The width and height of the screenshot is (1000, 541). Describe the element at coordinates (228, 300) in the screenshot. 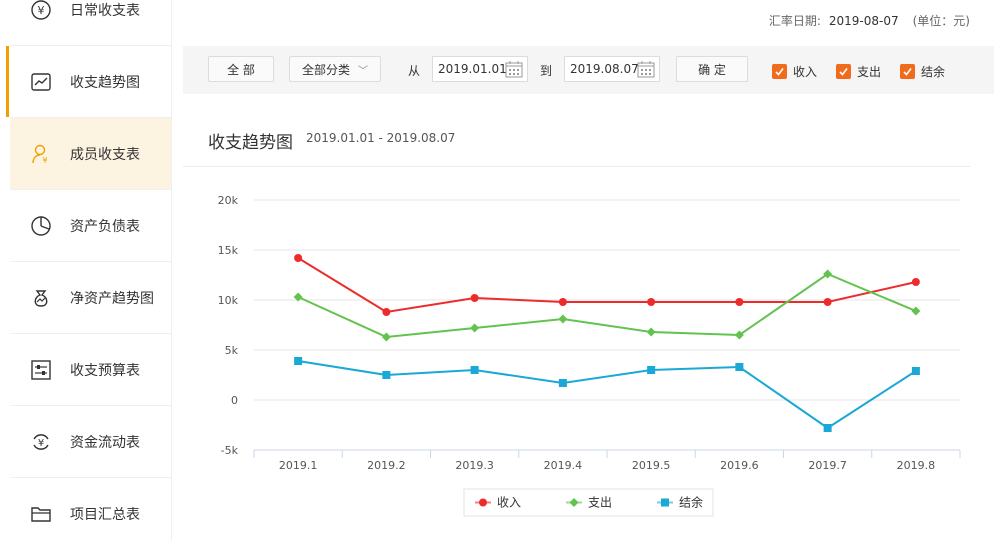

I see `y-tick-label: 10k` at that location.